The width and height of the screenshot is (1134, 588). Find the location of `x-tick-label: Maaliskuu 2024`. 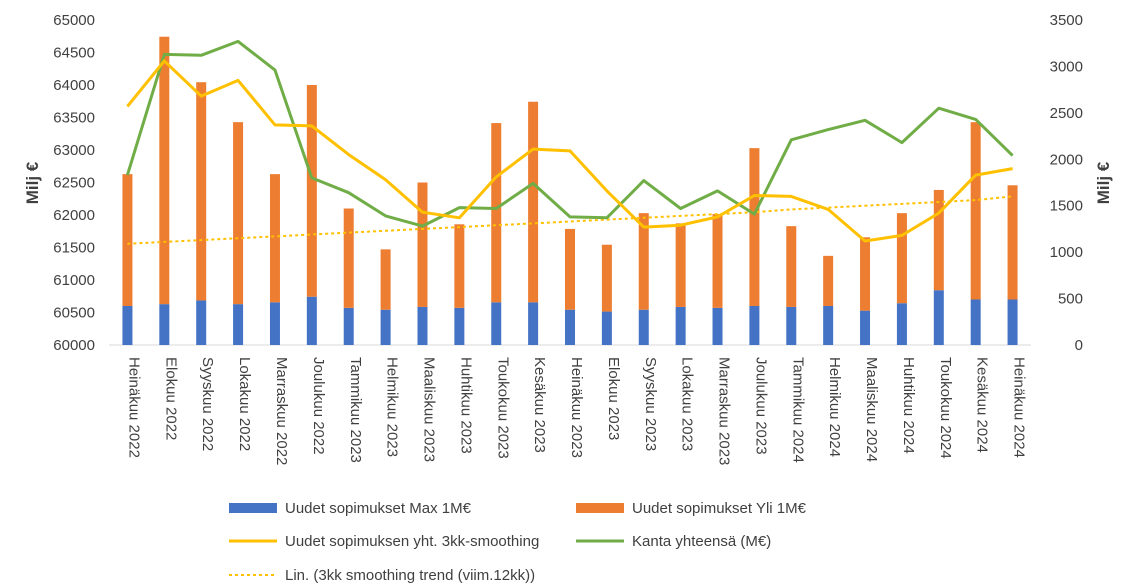

x-tick-label: Maaliskuu 2024 is located at coordinates (871, 409).